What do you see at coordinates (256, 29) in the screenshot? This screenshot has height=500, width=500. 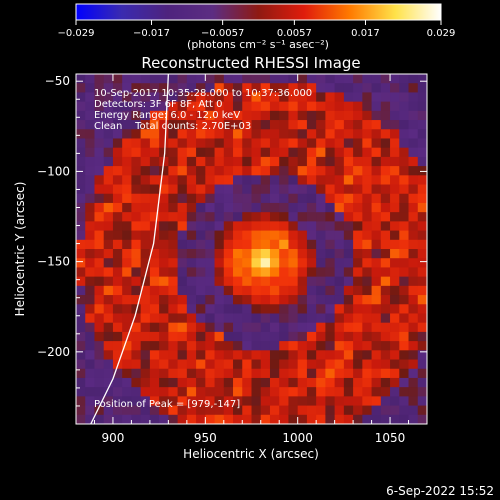 I see `colorbar-ticks: −0.029 −0.017 −0.0057 0.0057 0.017 0.029` at bounding box center [256, 29].